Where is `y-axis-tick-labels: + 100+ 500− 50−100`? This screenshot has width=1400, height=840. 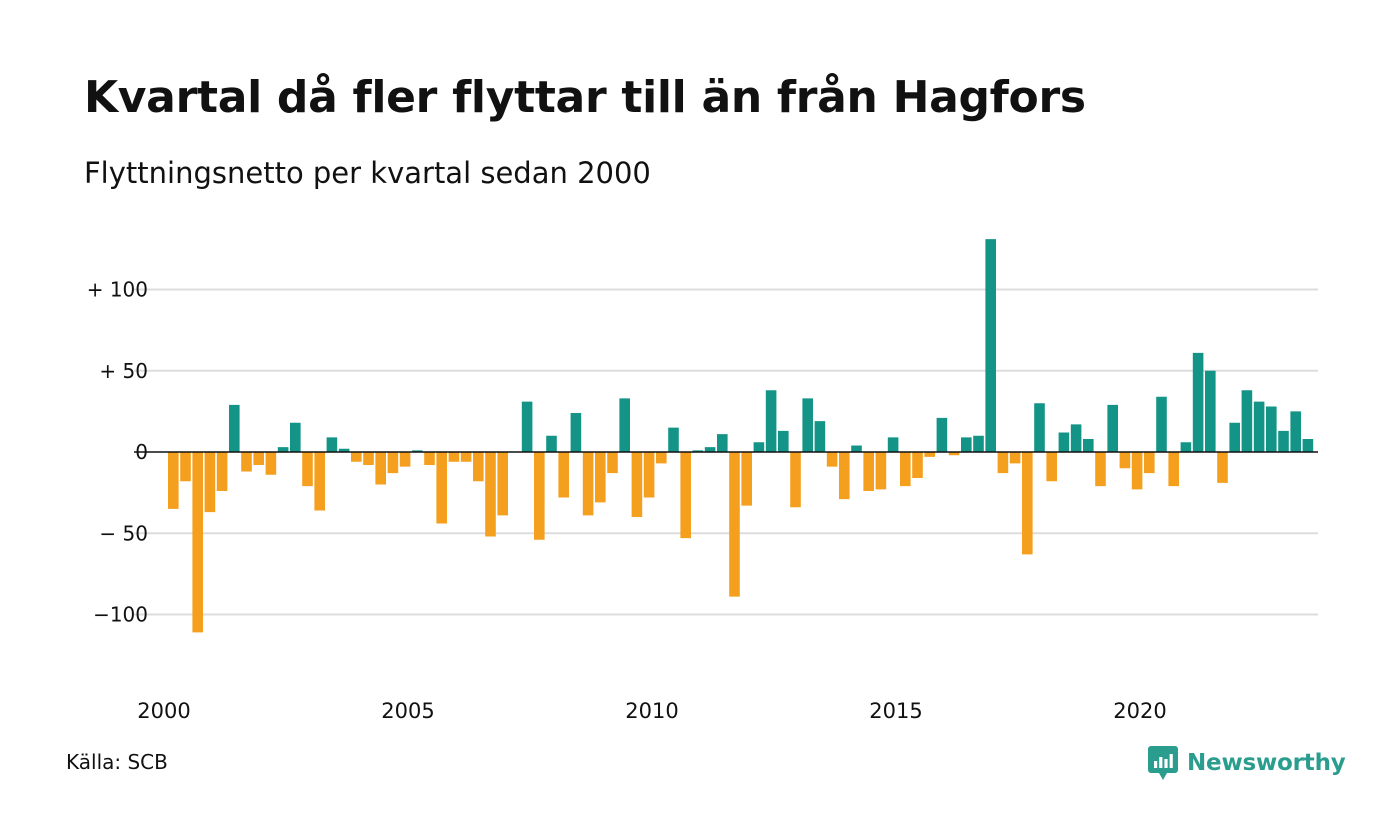
y-axis-tick-labels: + 100+ 500− 50−100 is located at coordinates (117, 452).